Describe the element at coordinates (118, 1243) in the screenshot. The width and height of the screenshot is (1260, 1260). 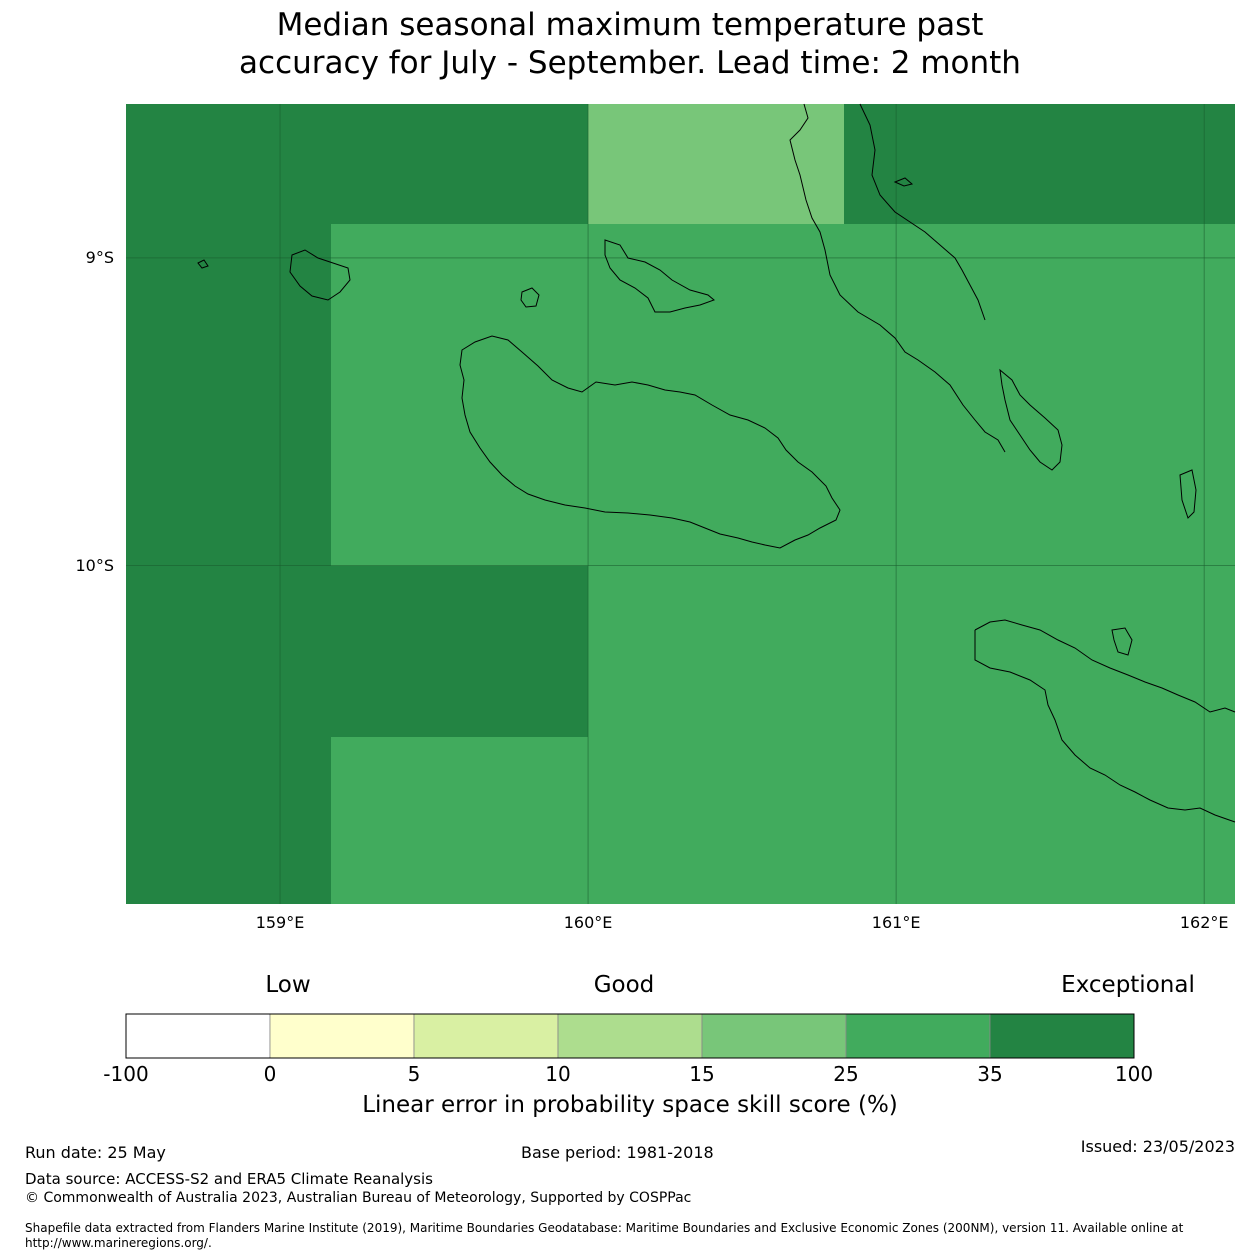
I see `shapefile-credit-line-2: http://www.marineregions.org/.` at that location.